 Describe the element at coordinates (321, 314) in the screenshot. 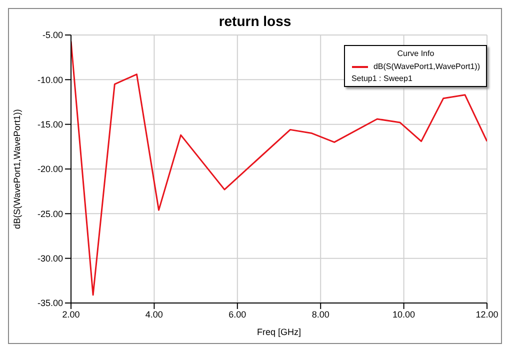

I see `x-tick-label: 8.00` at that location.